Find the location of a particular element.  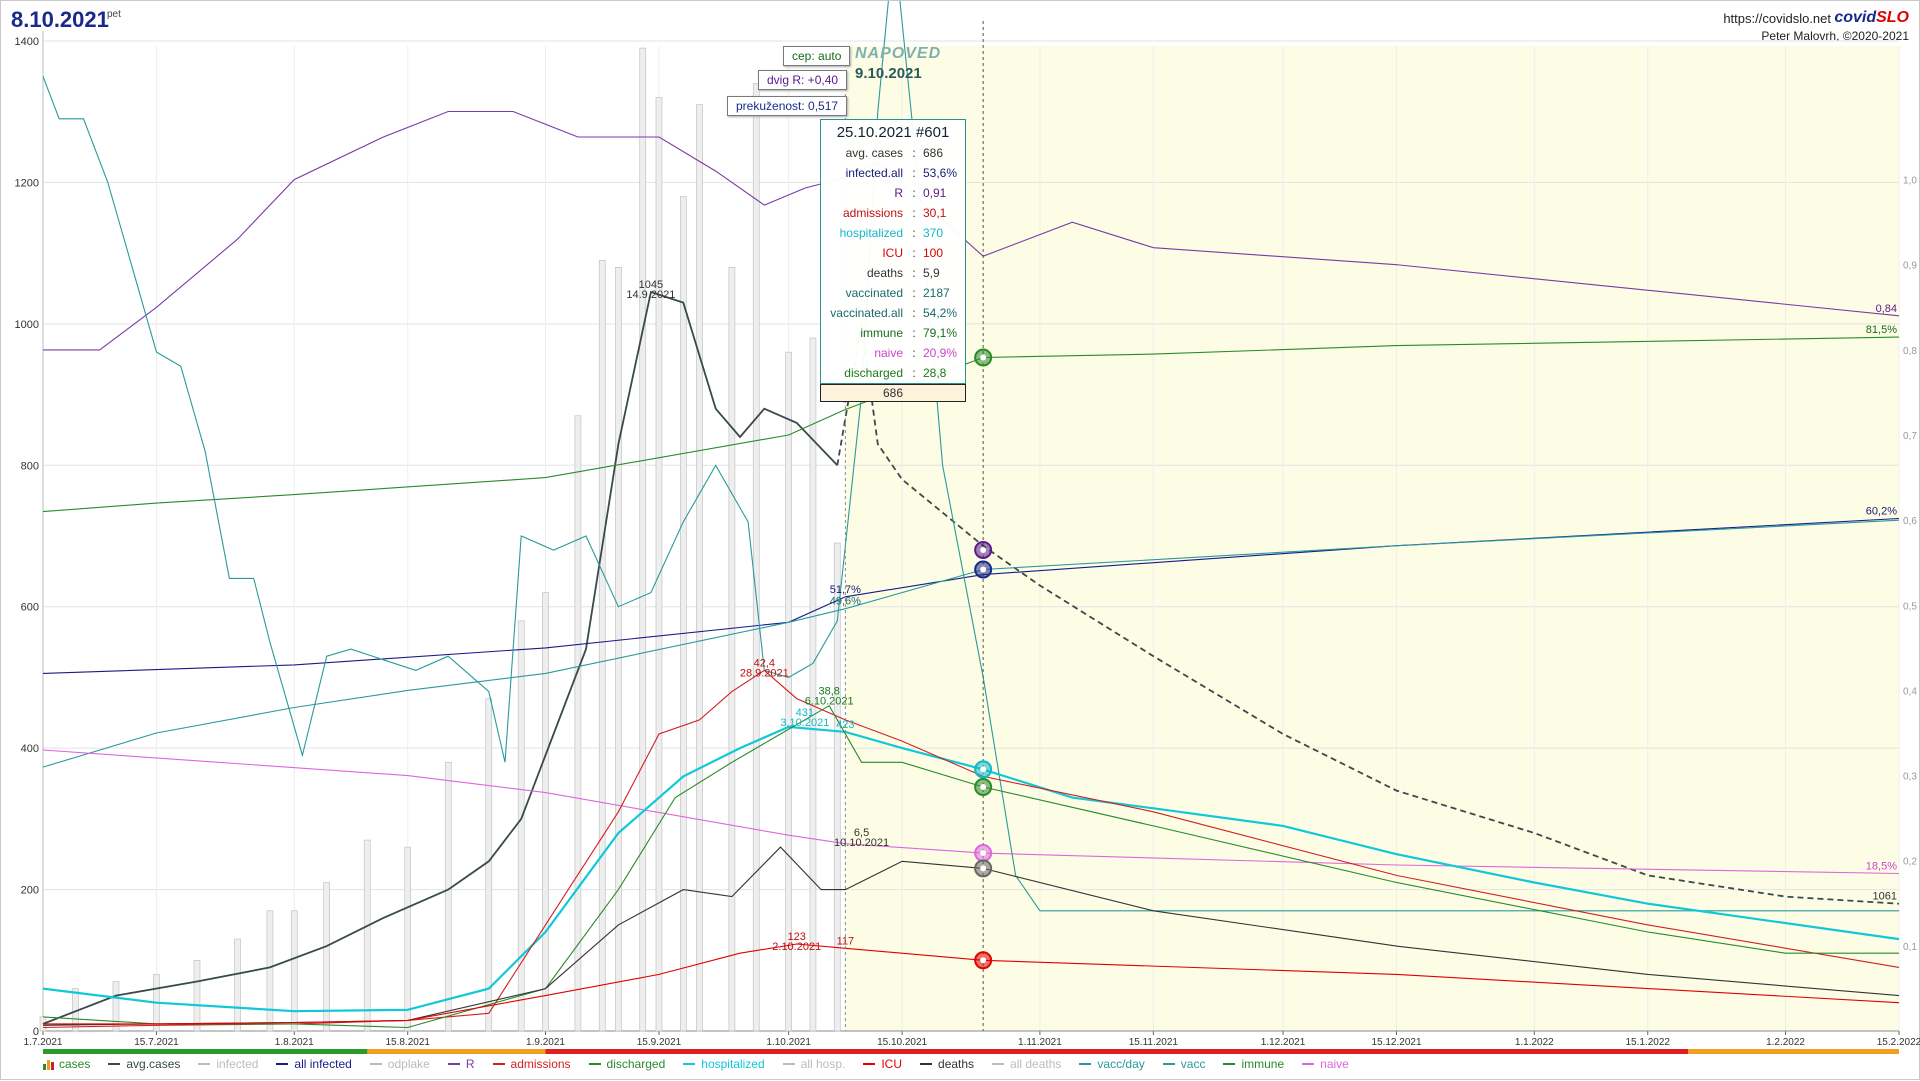

phase-band-orange-late is located at coordinates (1793, 1051).